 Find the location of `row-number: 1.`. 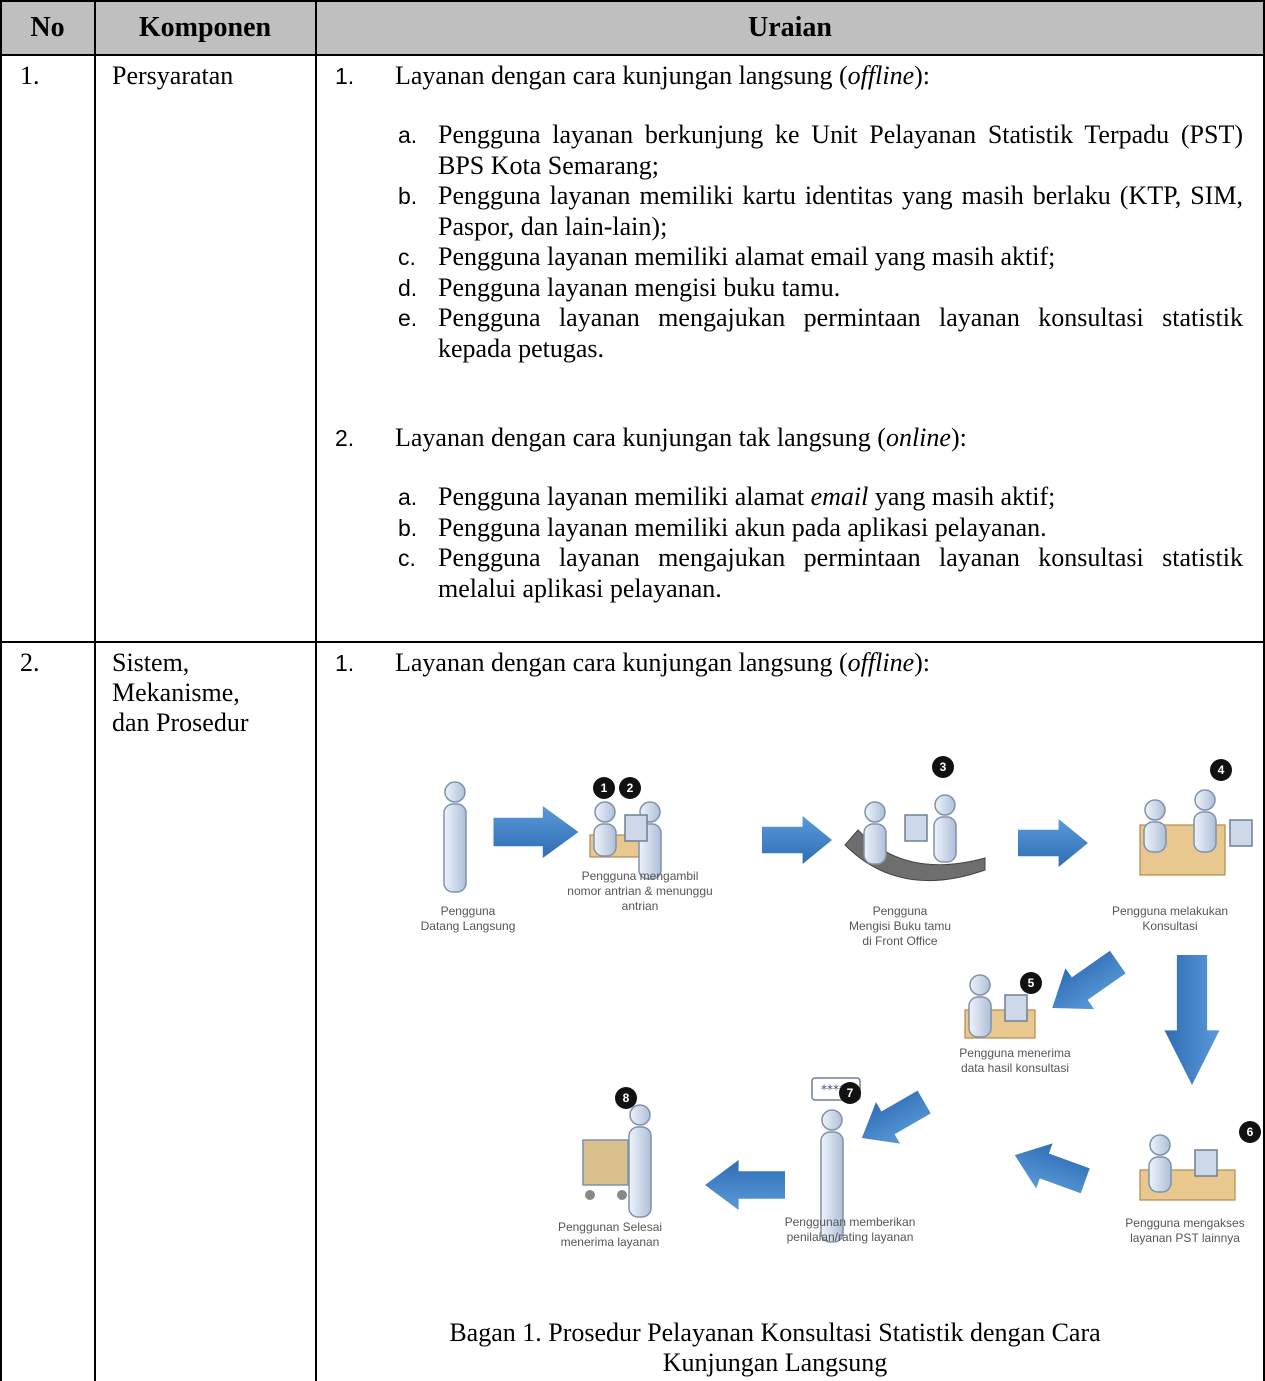

row-number: 1. is located at coordinates (30, 75).